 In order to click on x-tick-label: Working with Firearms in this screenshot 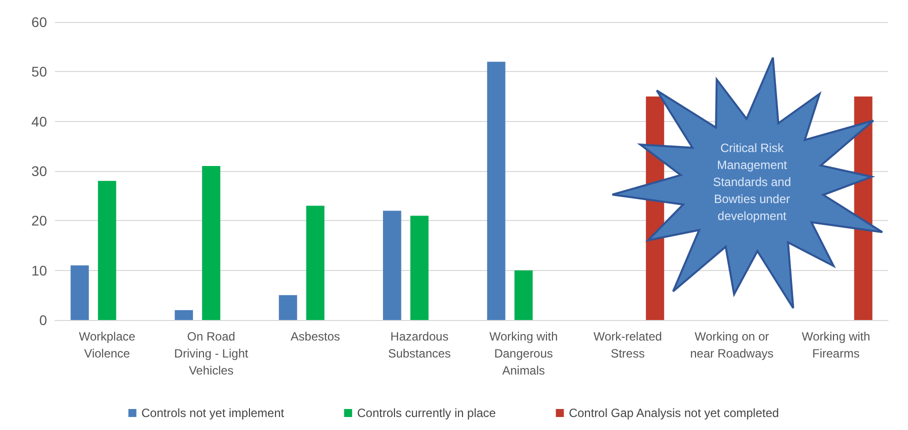, I will do `click(836, 345)`.